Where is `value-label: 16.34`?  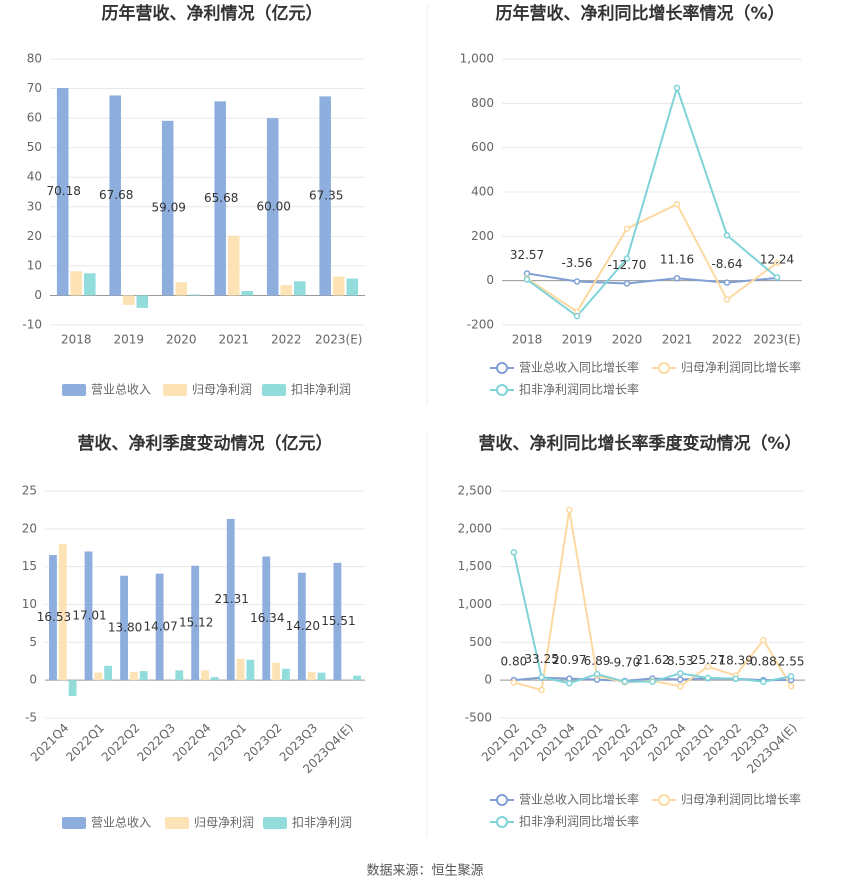
value-label: 16.34 is located at coordinates (267, 618).